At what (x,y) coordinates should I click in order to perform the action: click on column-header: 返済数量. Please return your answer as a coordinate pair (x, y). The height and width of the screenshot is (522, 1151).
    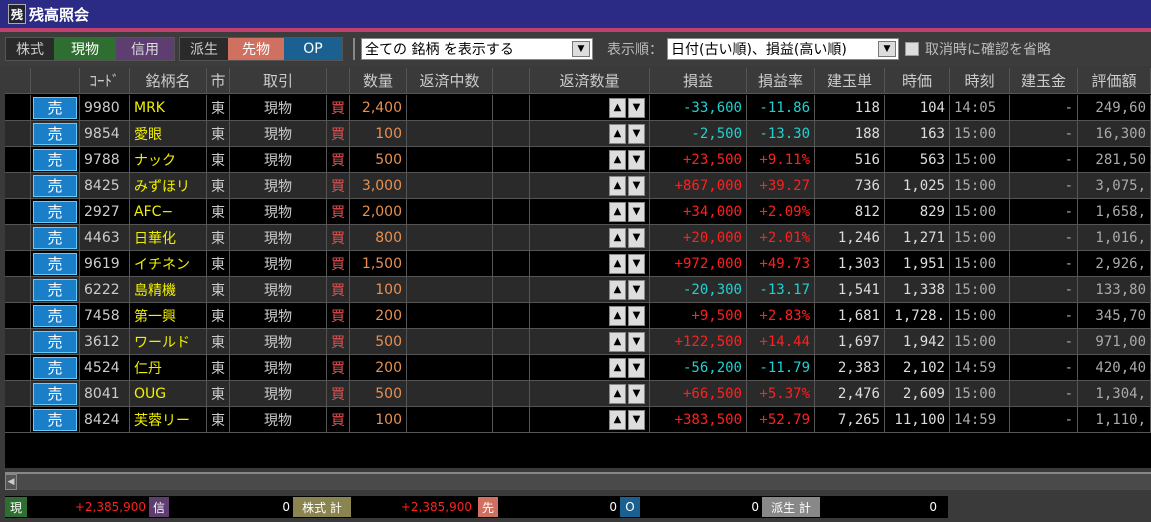
    Looking at the image, I should click on (590, 81).